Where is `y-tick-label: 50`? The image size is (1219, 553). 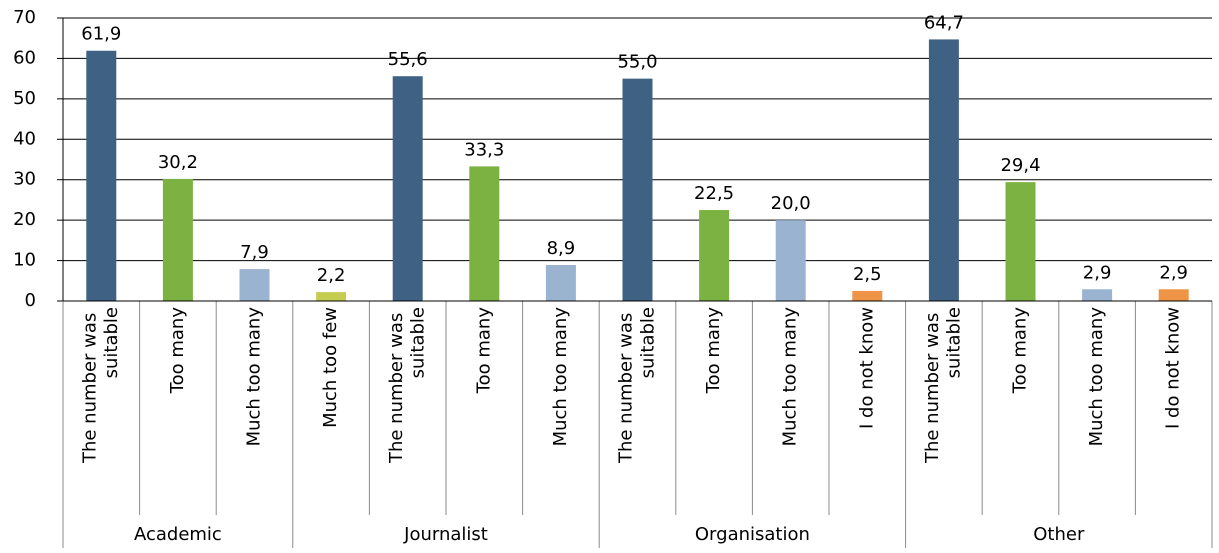 y-tick-label: 50 is located at coordinates (24, 98).